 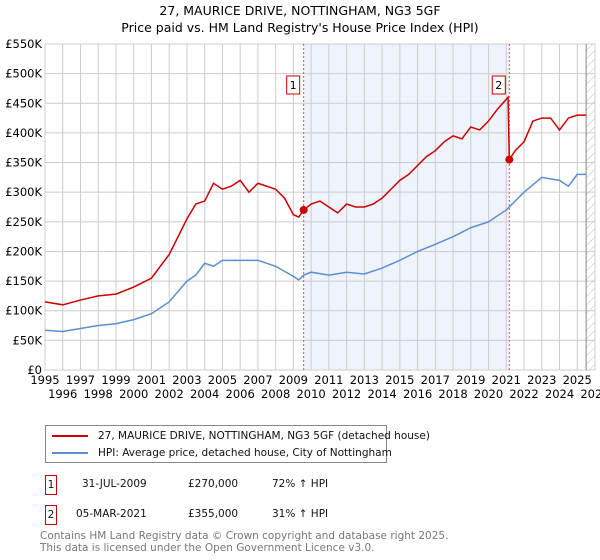 What do you see at coordinates (80, 380) in the screenshot?
I see `x-tick-label: 1997` at bounding box center [80, 380].